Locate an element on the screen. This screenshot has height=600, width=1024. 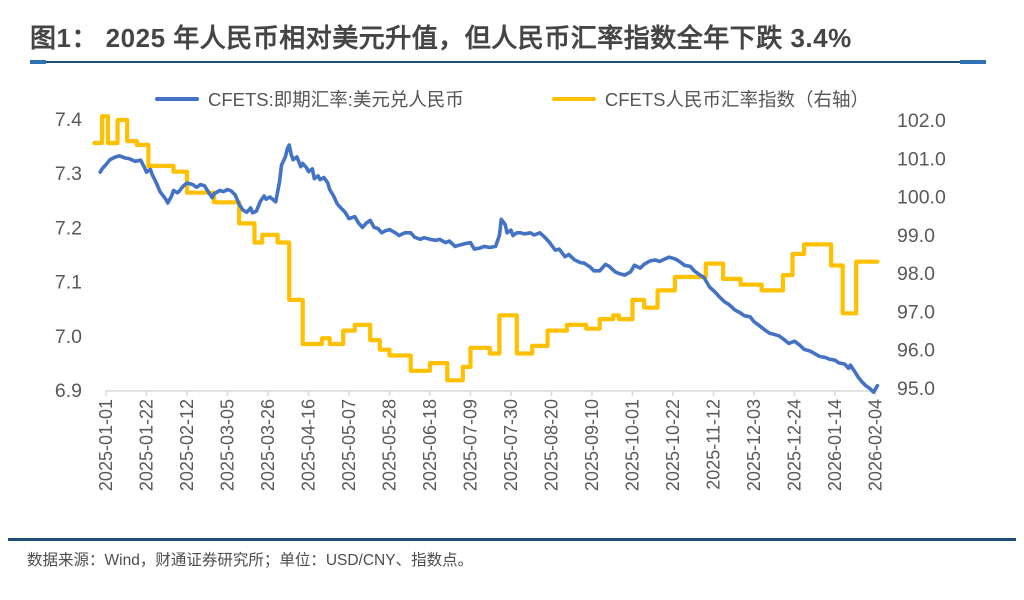
x-tick-label: 2025-01-01 is located at coordinates (106, 445).